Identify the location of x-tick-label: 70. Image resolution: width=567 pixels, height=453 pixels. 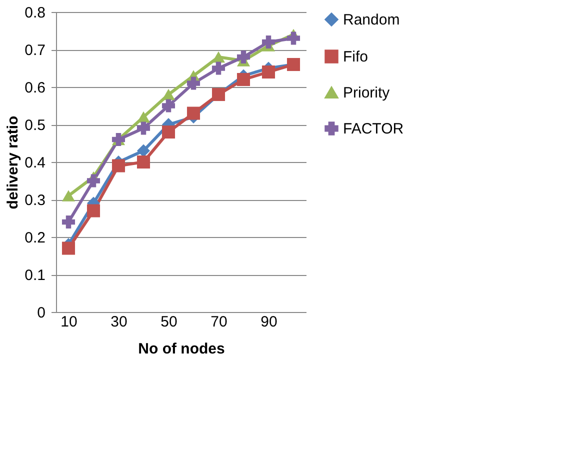
(219, 322).